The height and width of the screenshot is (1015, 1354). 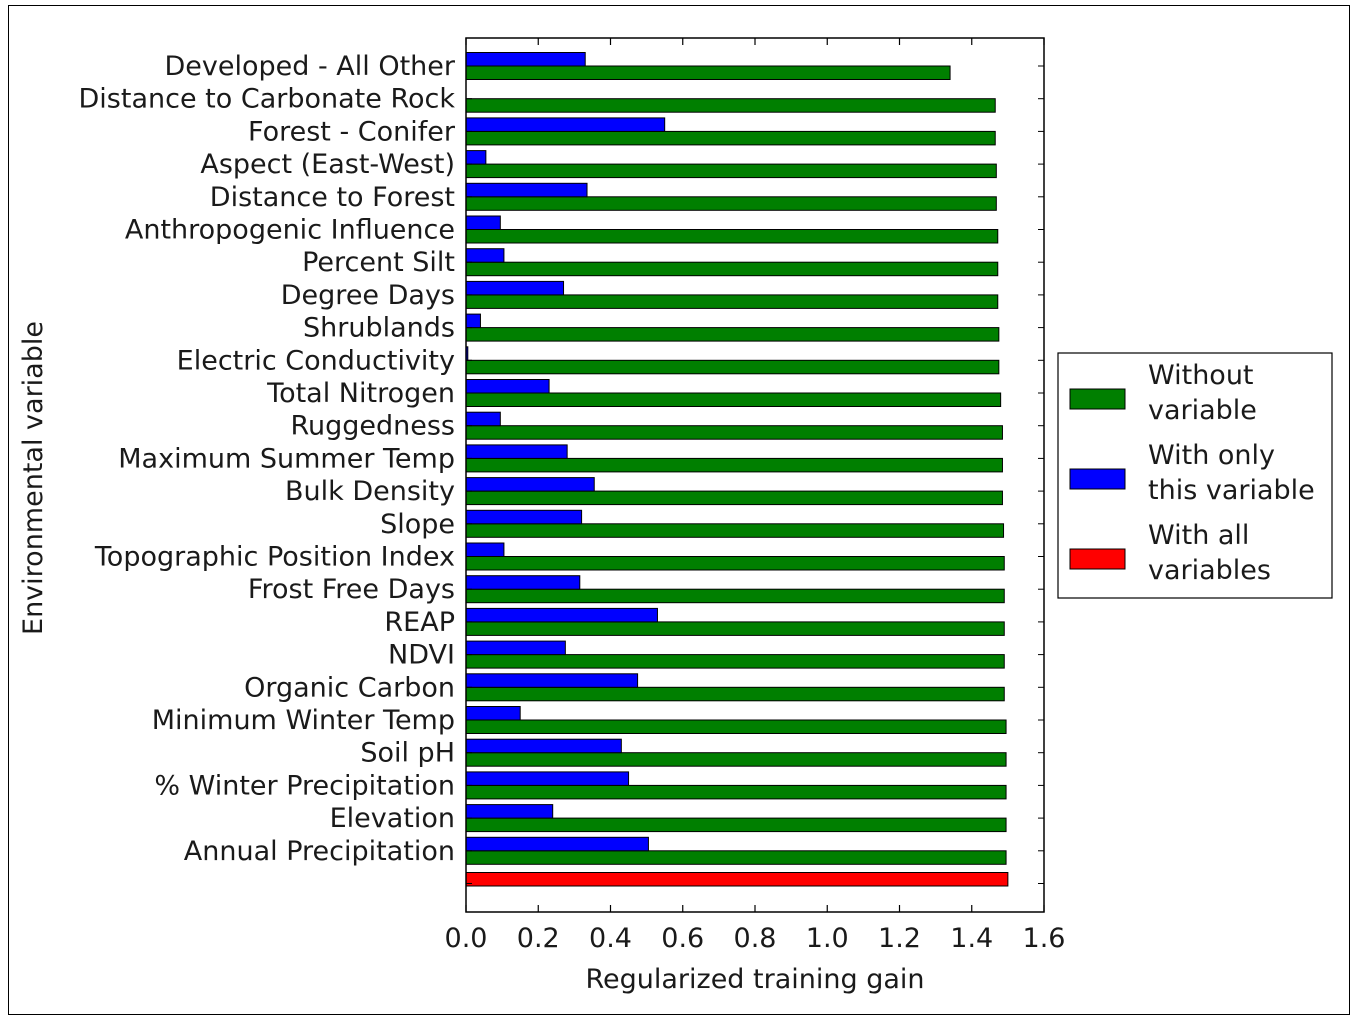 I want to click on category-label-2: Forest - Conifer, so click(x=352, y=131).